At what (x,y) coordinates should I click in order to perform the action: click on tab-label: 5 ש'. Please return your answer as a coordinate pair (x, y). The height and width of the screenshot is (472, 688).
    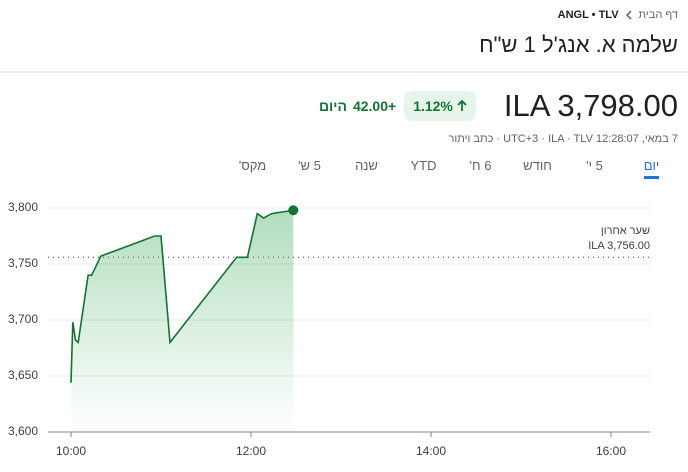
    Looking at the image, I should click on (309, 165).